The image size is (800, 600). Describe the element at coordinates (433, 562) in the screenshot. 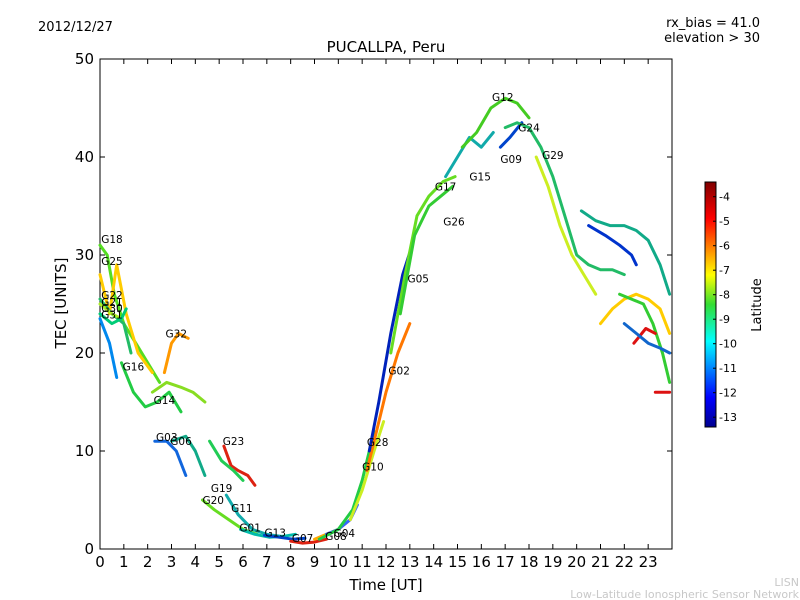

I see `x-tick-label: 14` at that location.